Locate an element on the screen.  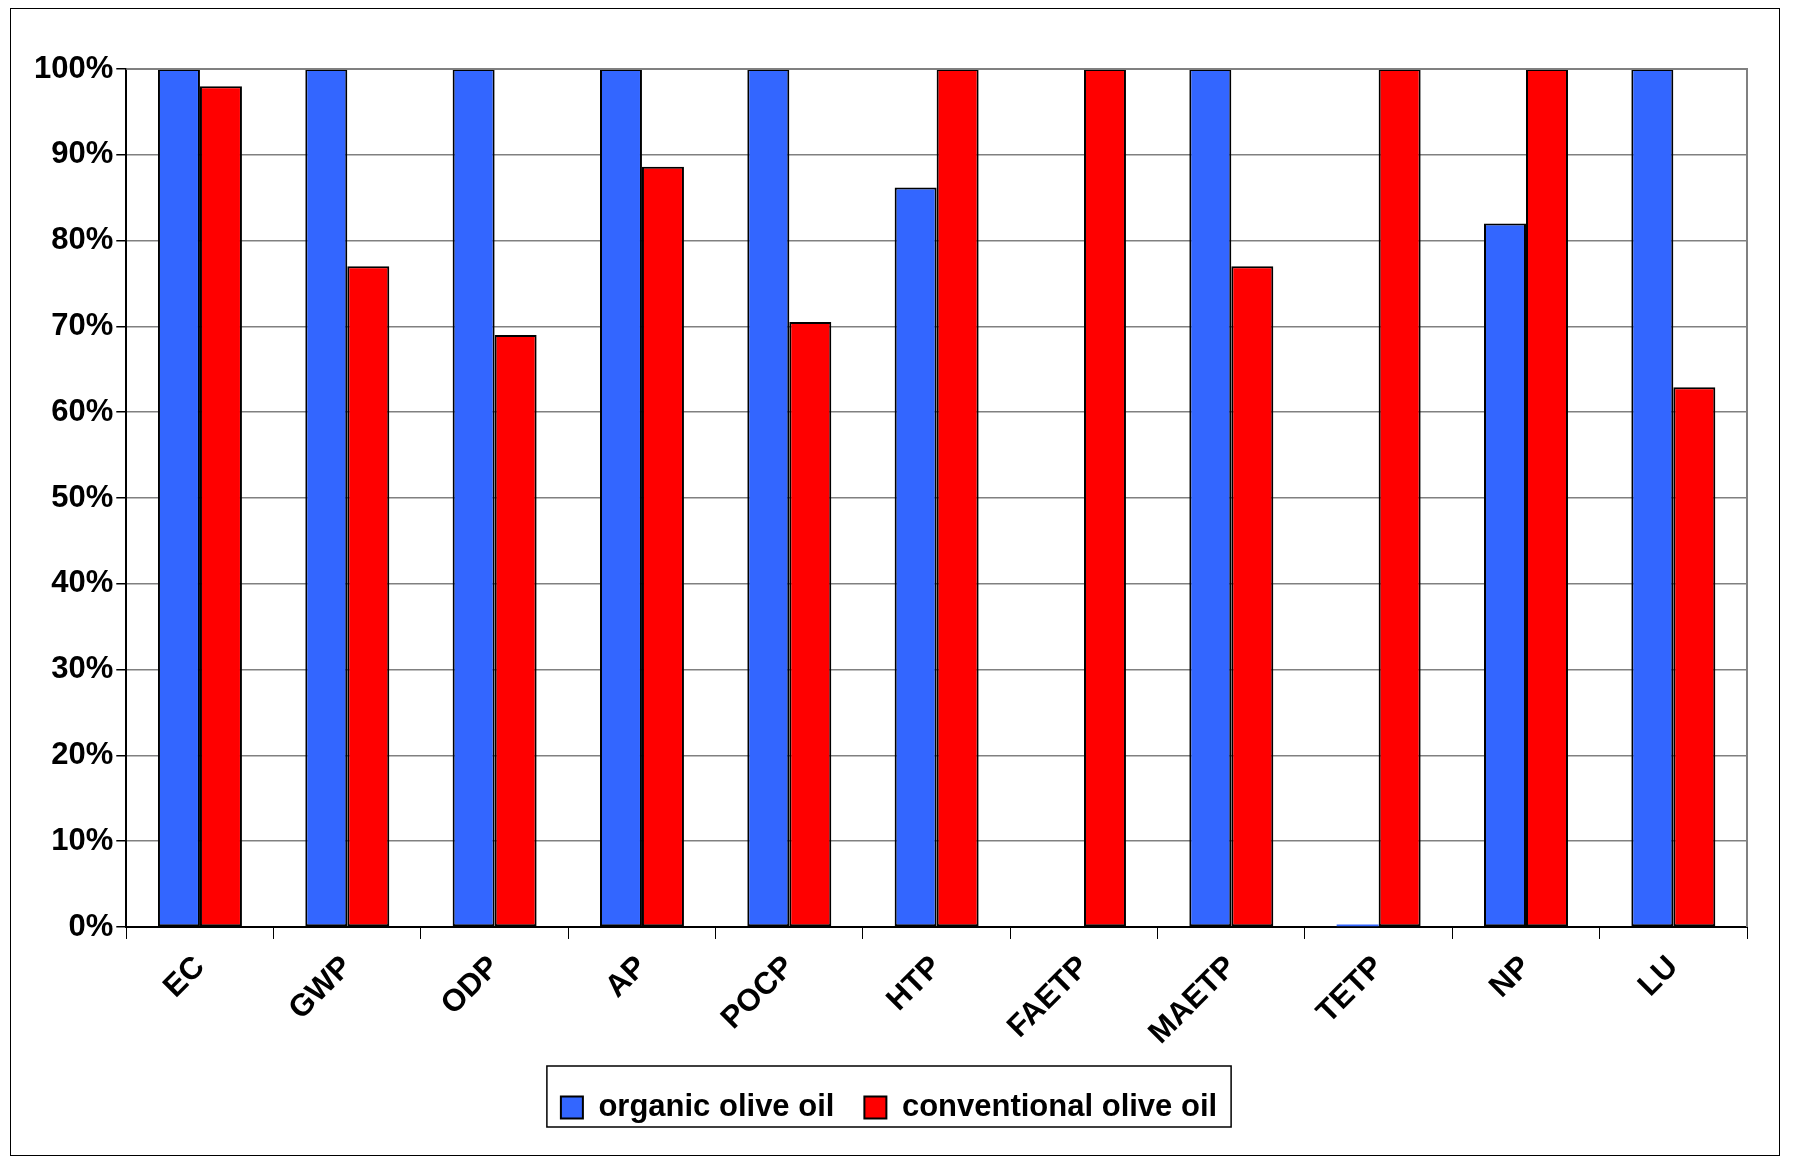
legend-label: conventional olive oil is located at coordinates (1059, 1106).